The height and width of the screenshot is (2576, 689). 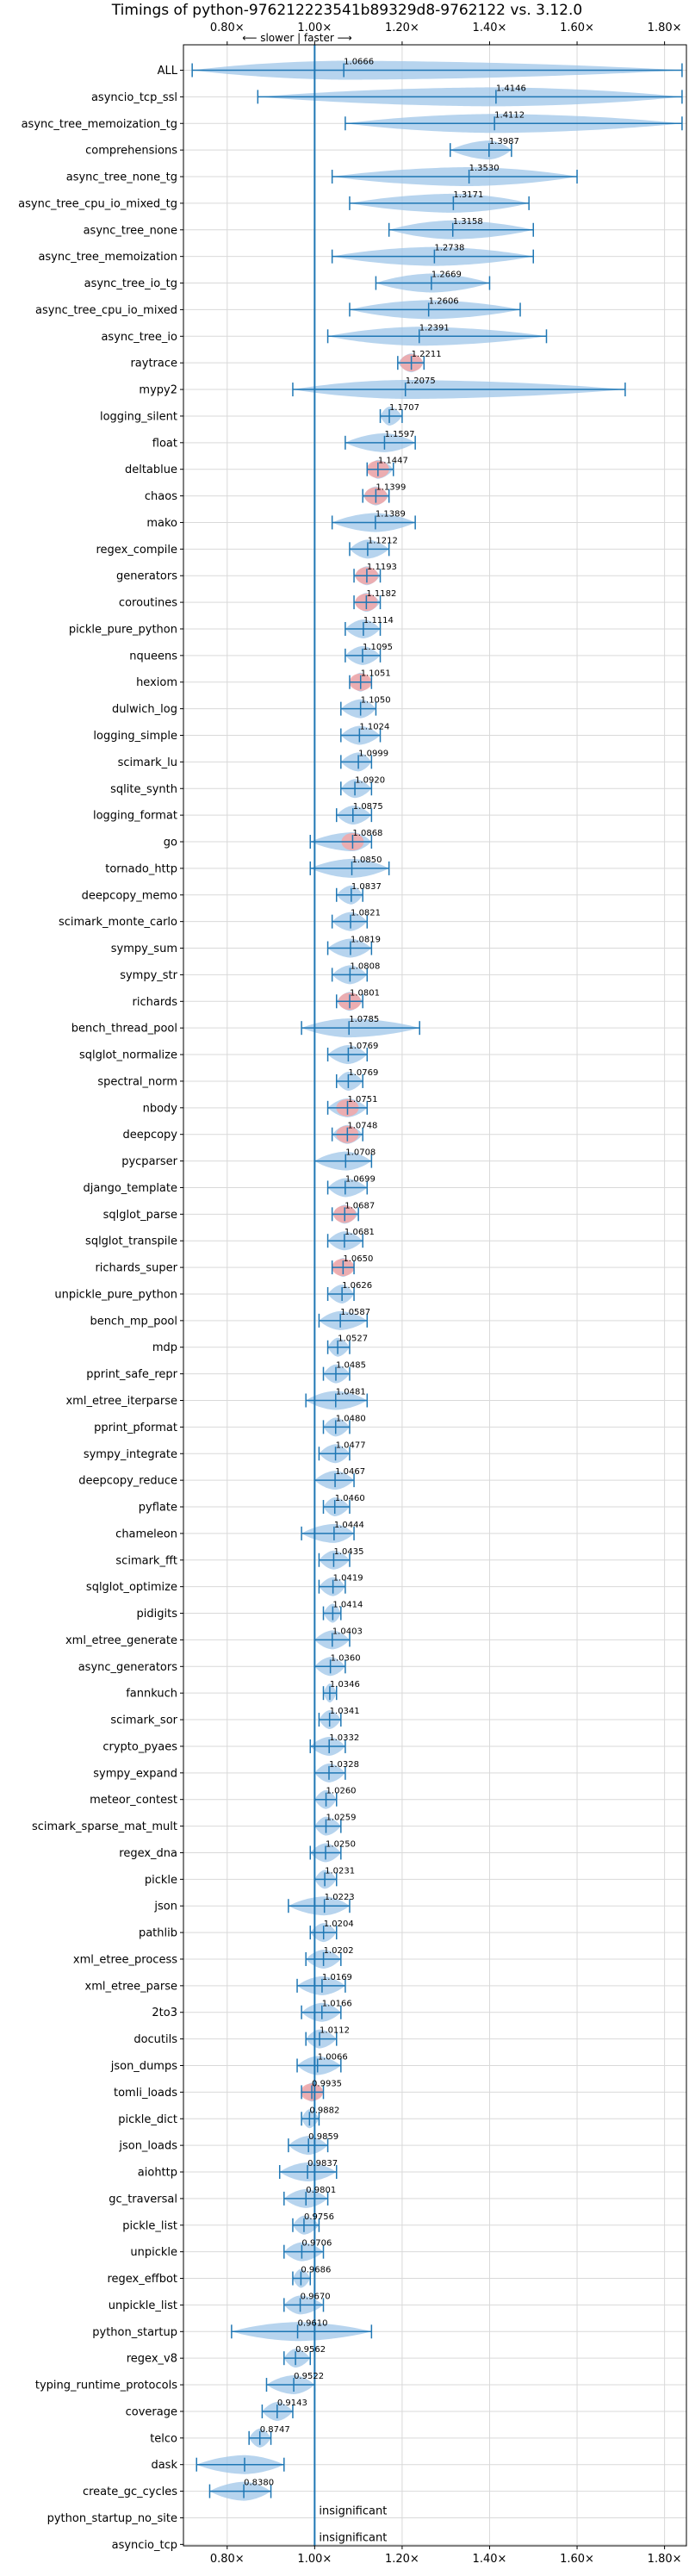 I want to click on benchmark-label: tornado_http, so click(x=141, y=869).